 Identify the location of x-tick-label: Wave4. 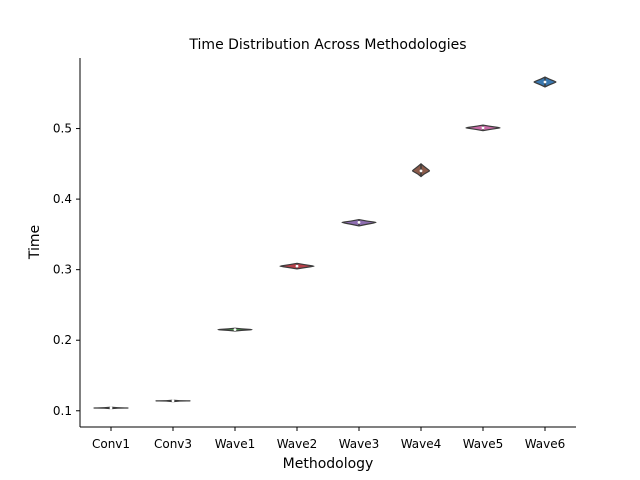
(421, 444).